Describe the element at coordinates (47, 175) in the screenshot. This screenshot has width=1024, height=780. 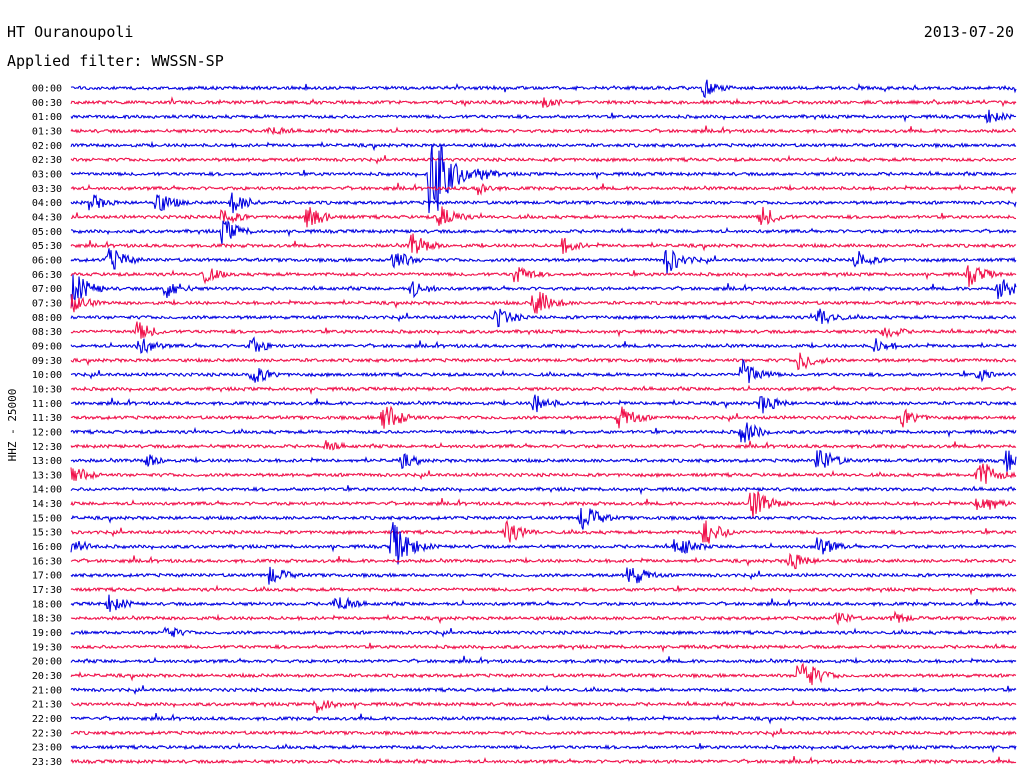
I see `tick-label-0300: 03:00` at that location.